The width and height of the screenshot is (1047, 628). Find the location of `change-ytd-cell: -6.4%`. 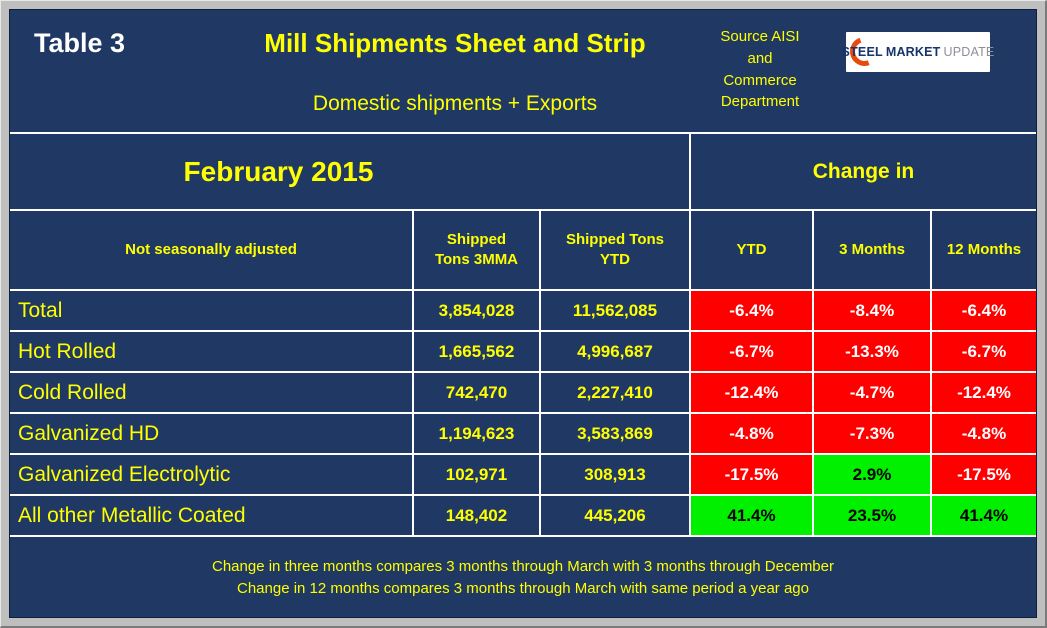

change-ytd-cell: -6.4% is located at coordinates (752, 310).